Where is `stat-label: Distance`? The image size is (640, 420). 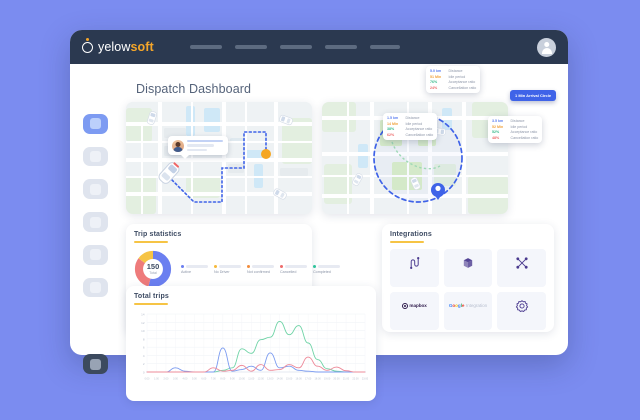
stat-label: Distance is located at coordinates (517, 121).